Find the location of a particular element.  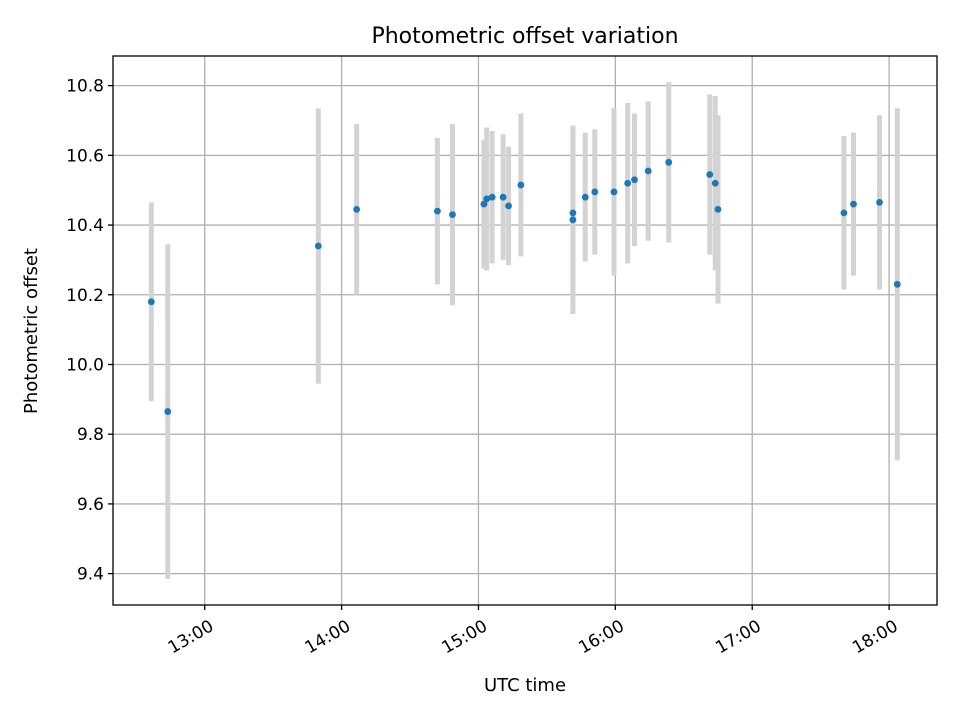

y-tick-label: 10.4 is located at coordinates (85, 226).